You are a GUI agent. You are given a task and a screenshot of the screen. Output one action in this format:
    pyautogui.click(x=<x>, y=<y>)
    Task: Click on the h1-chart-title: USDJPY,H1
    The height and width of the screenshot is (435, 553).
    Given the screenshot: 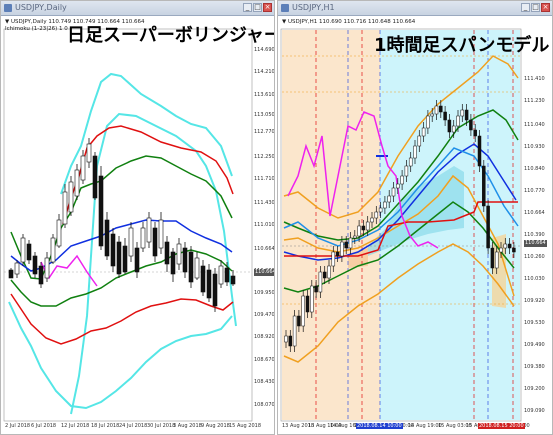 What is the action you would take?
    pyautogui.click(x=313, y=7)
    